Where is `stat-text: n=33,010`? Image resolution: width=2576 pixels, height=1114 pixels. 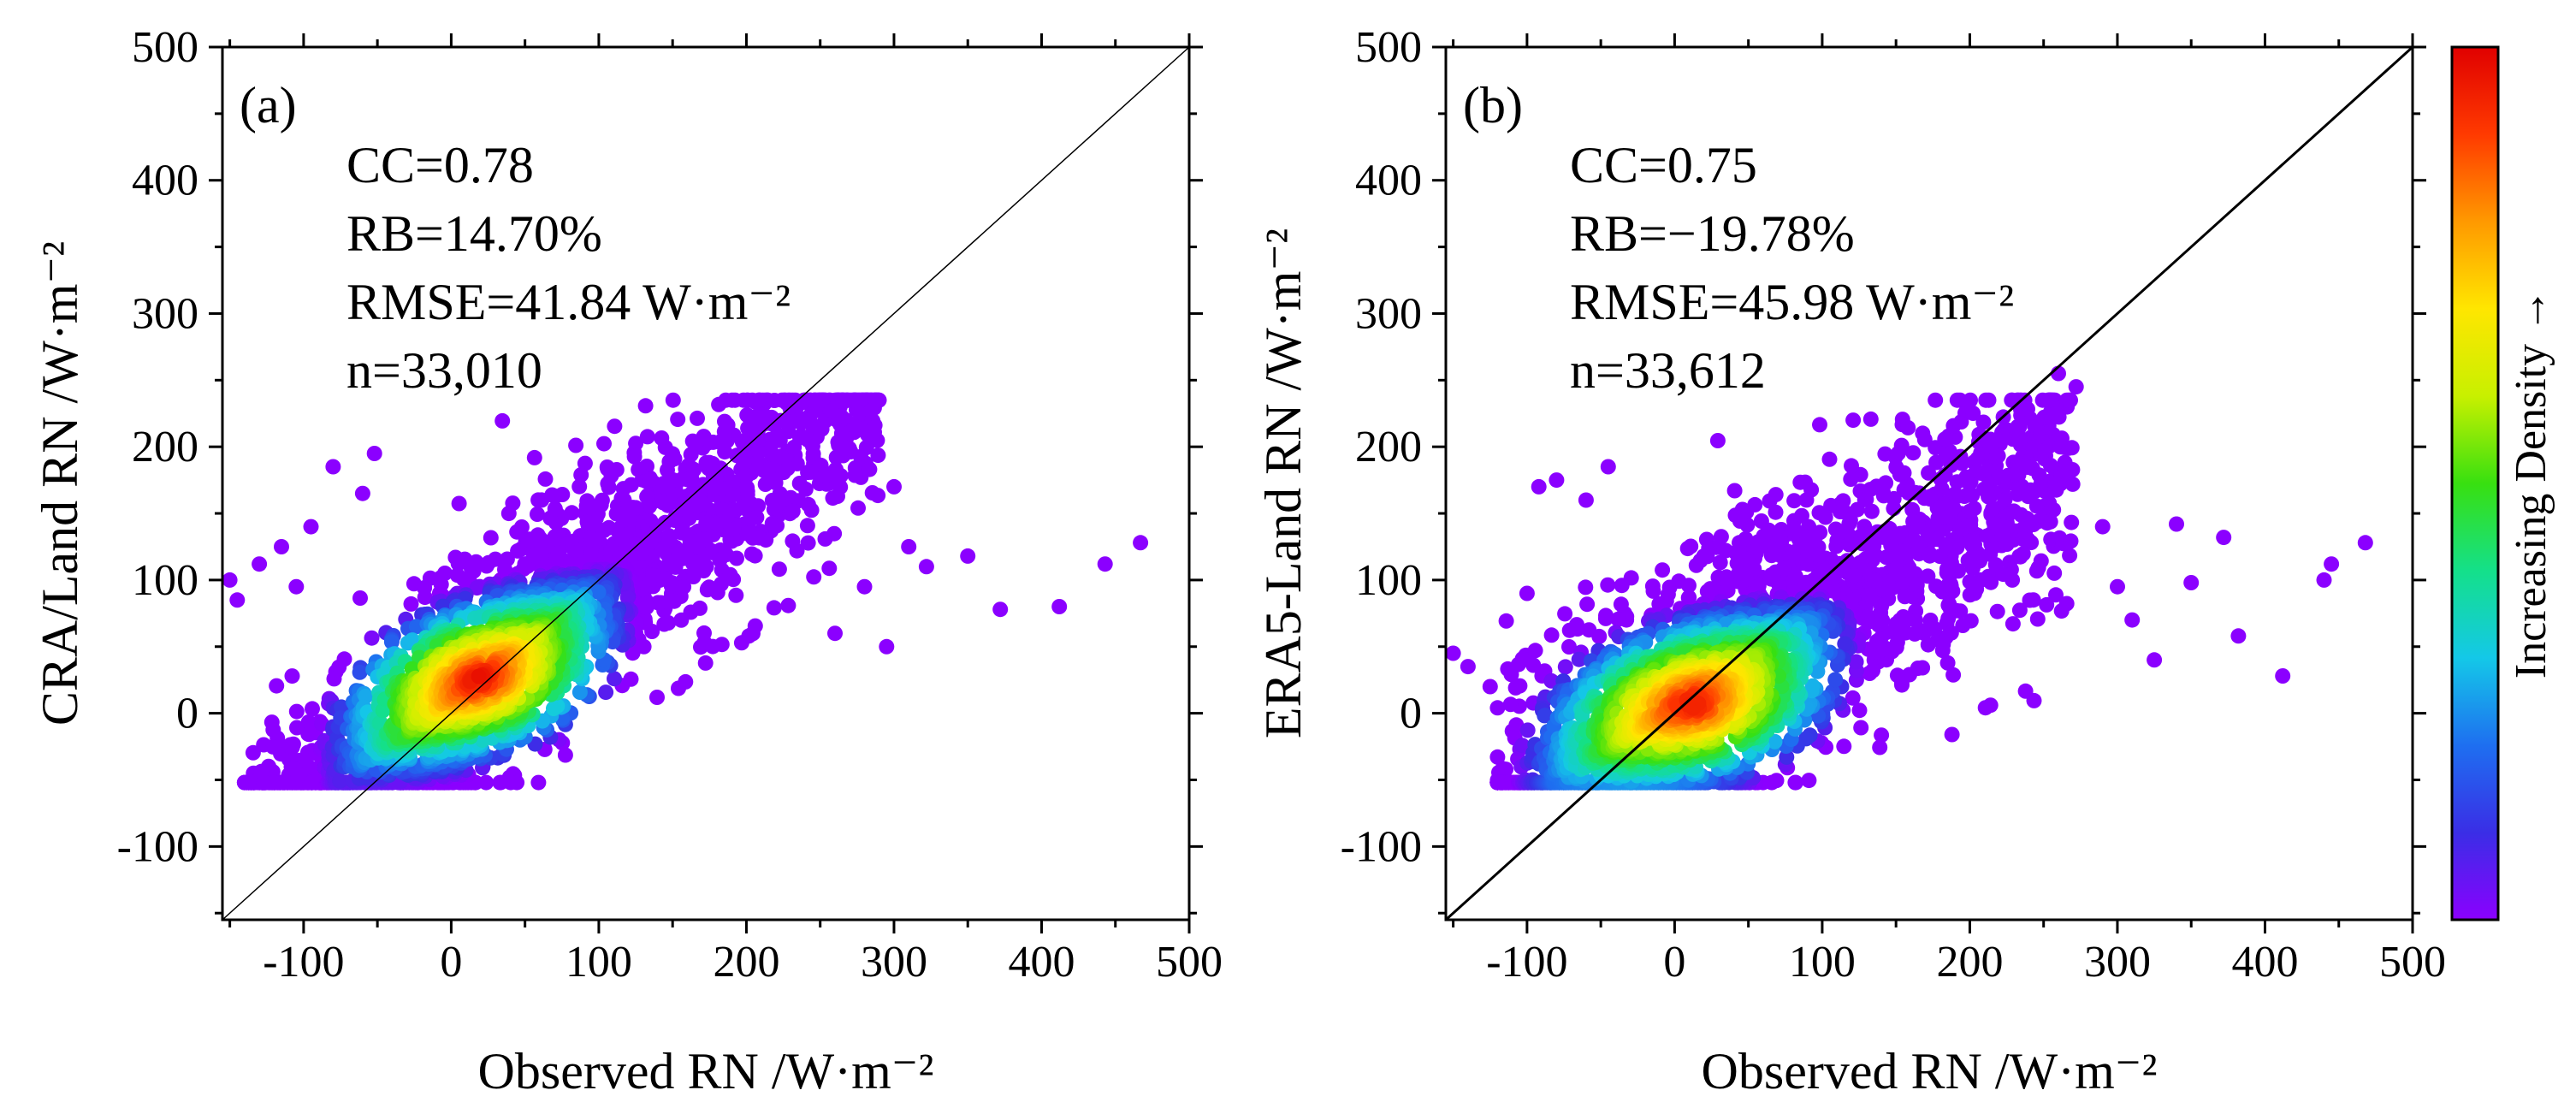 stat-text: n=33,010 is located at coordinates (444, 371).